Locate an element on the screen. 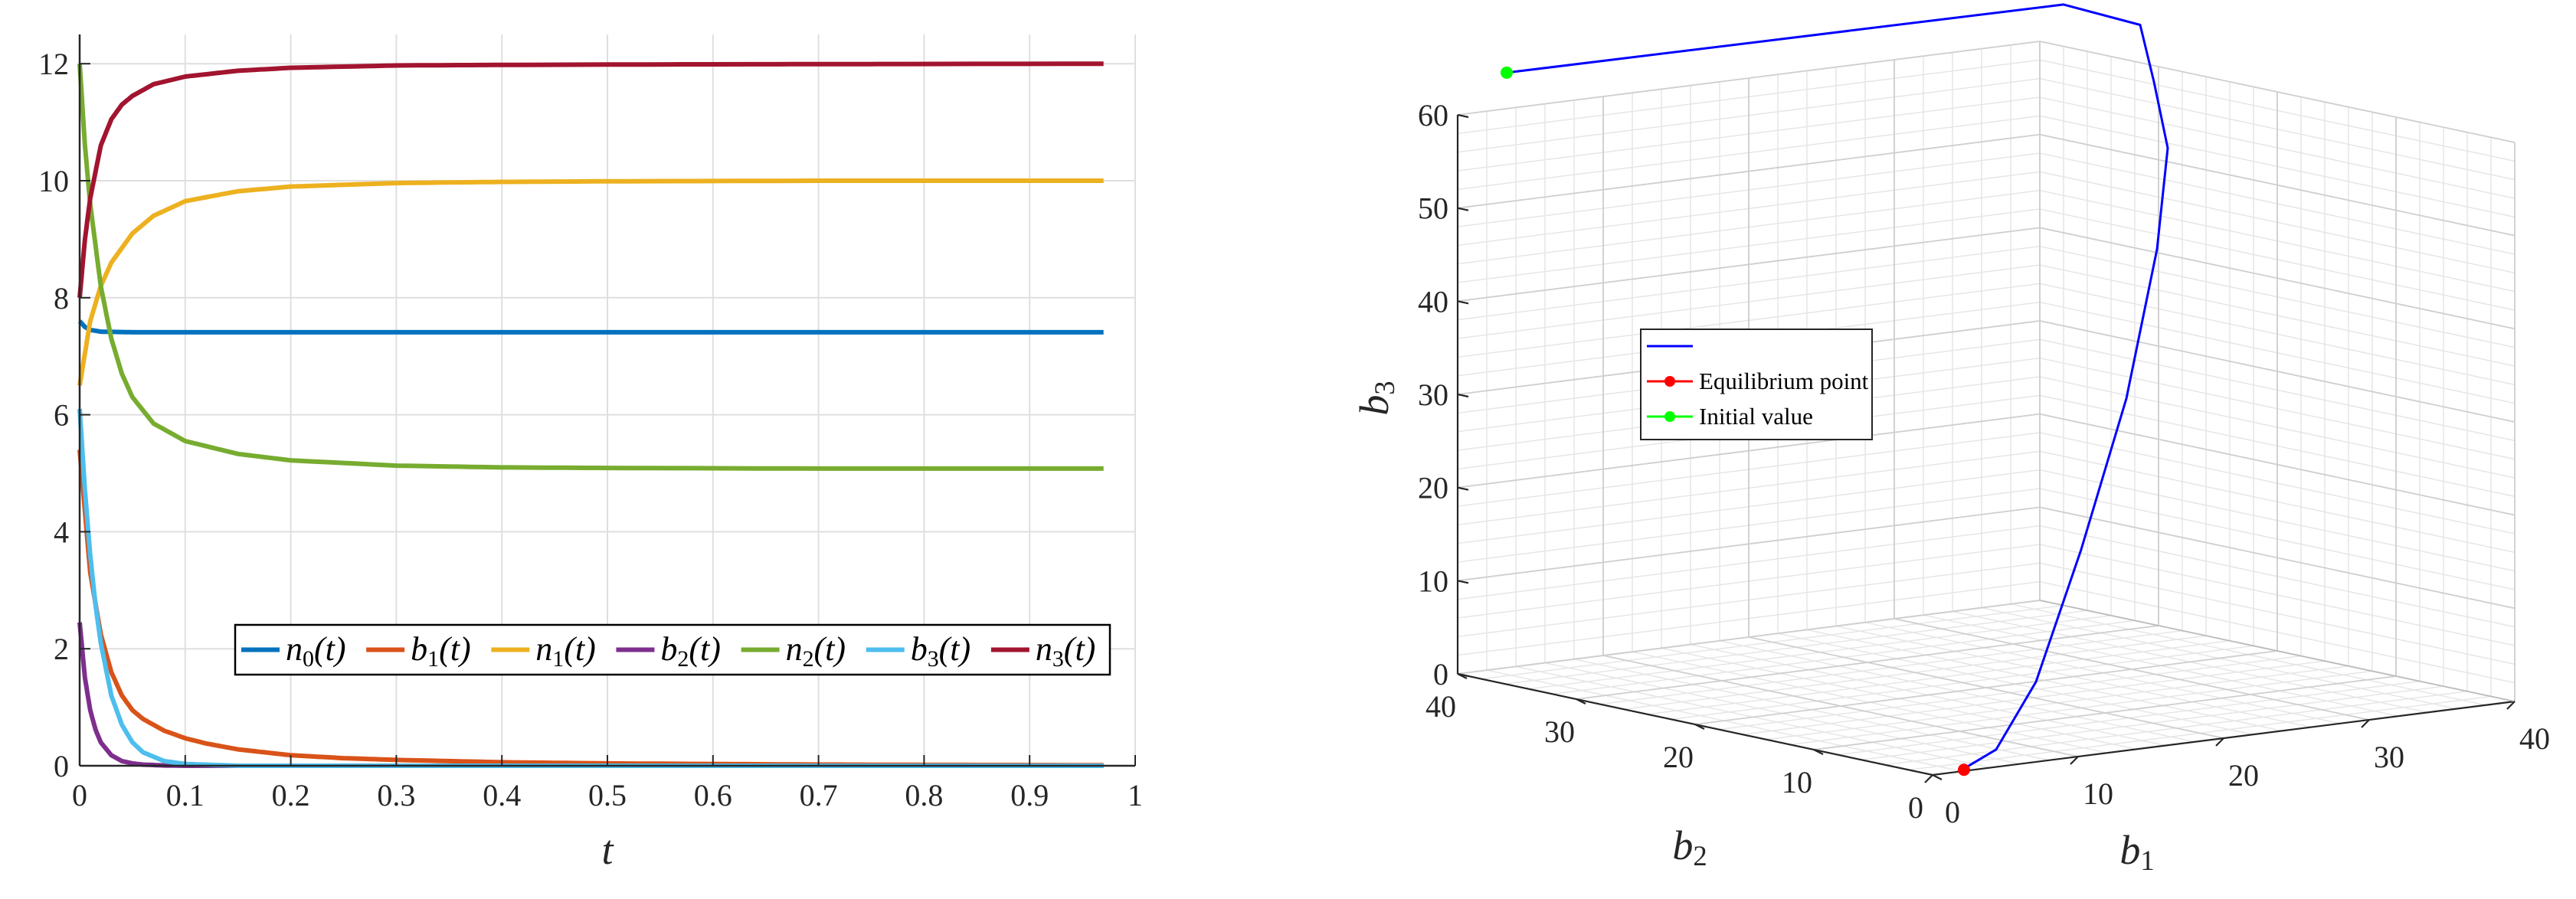 This screenshot has height=899, width=2576. y-tick-label: 20 is located at coordinates (1678, 757).